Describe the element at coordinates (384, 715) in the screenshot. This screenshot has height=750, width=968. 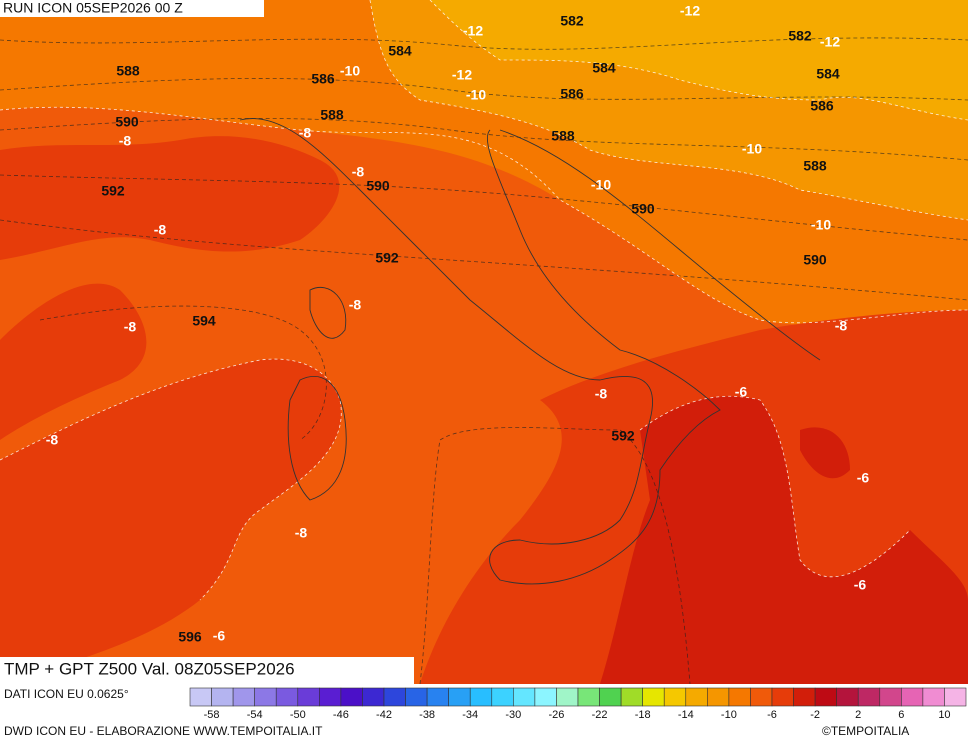
I see `colorbar-tick-label: -42` at that location.